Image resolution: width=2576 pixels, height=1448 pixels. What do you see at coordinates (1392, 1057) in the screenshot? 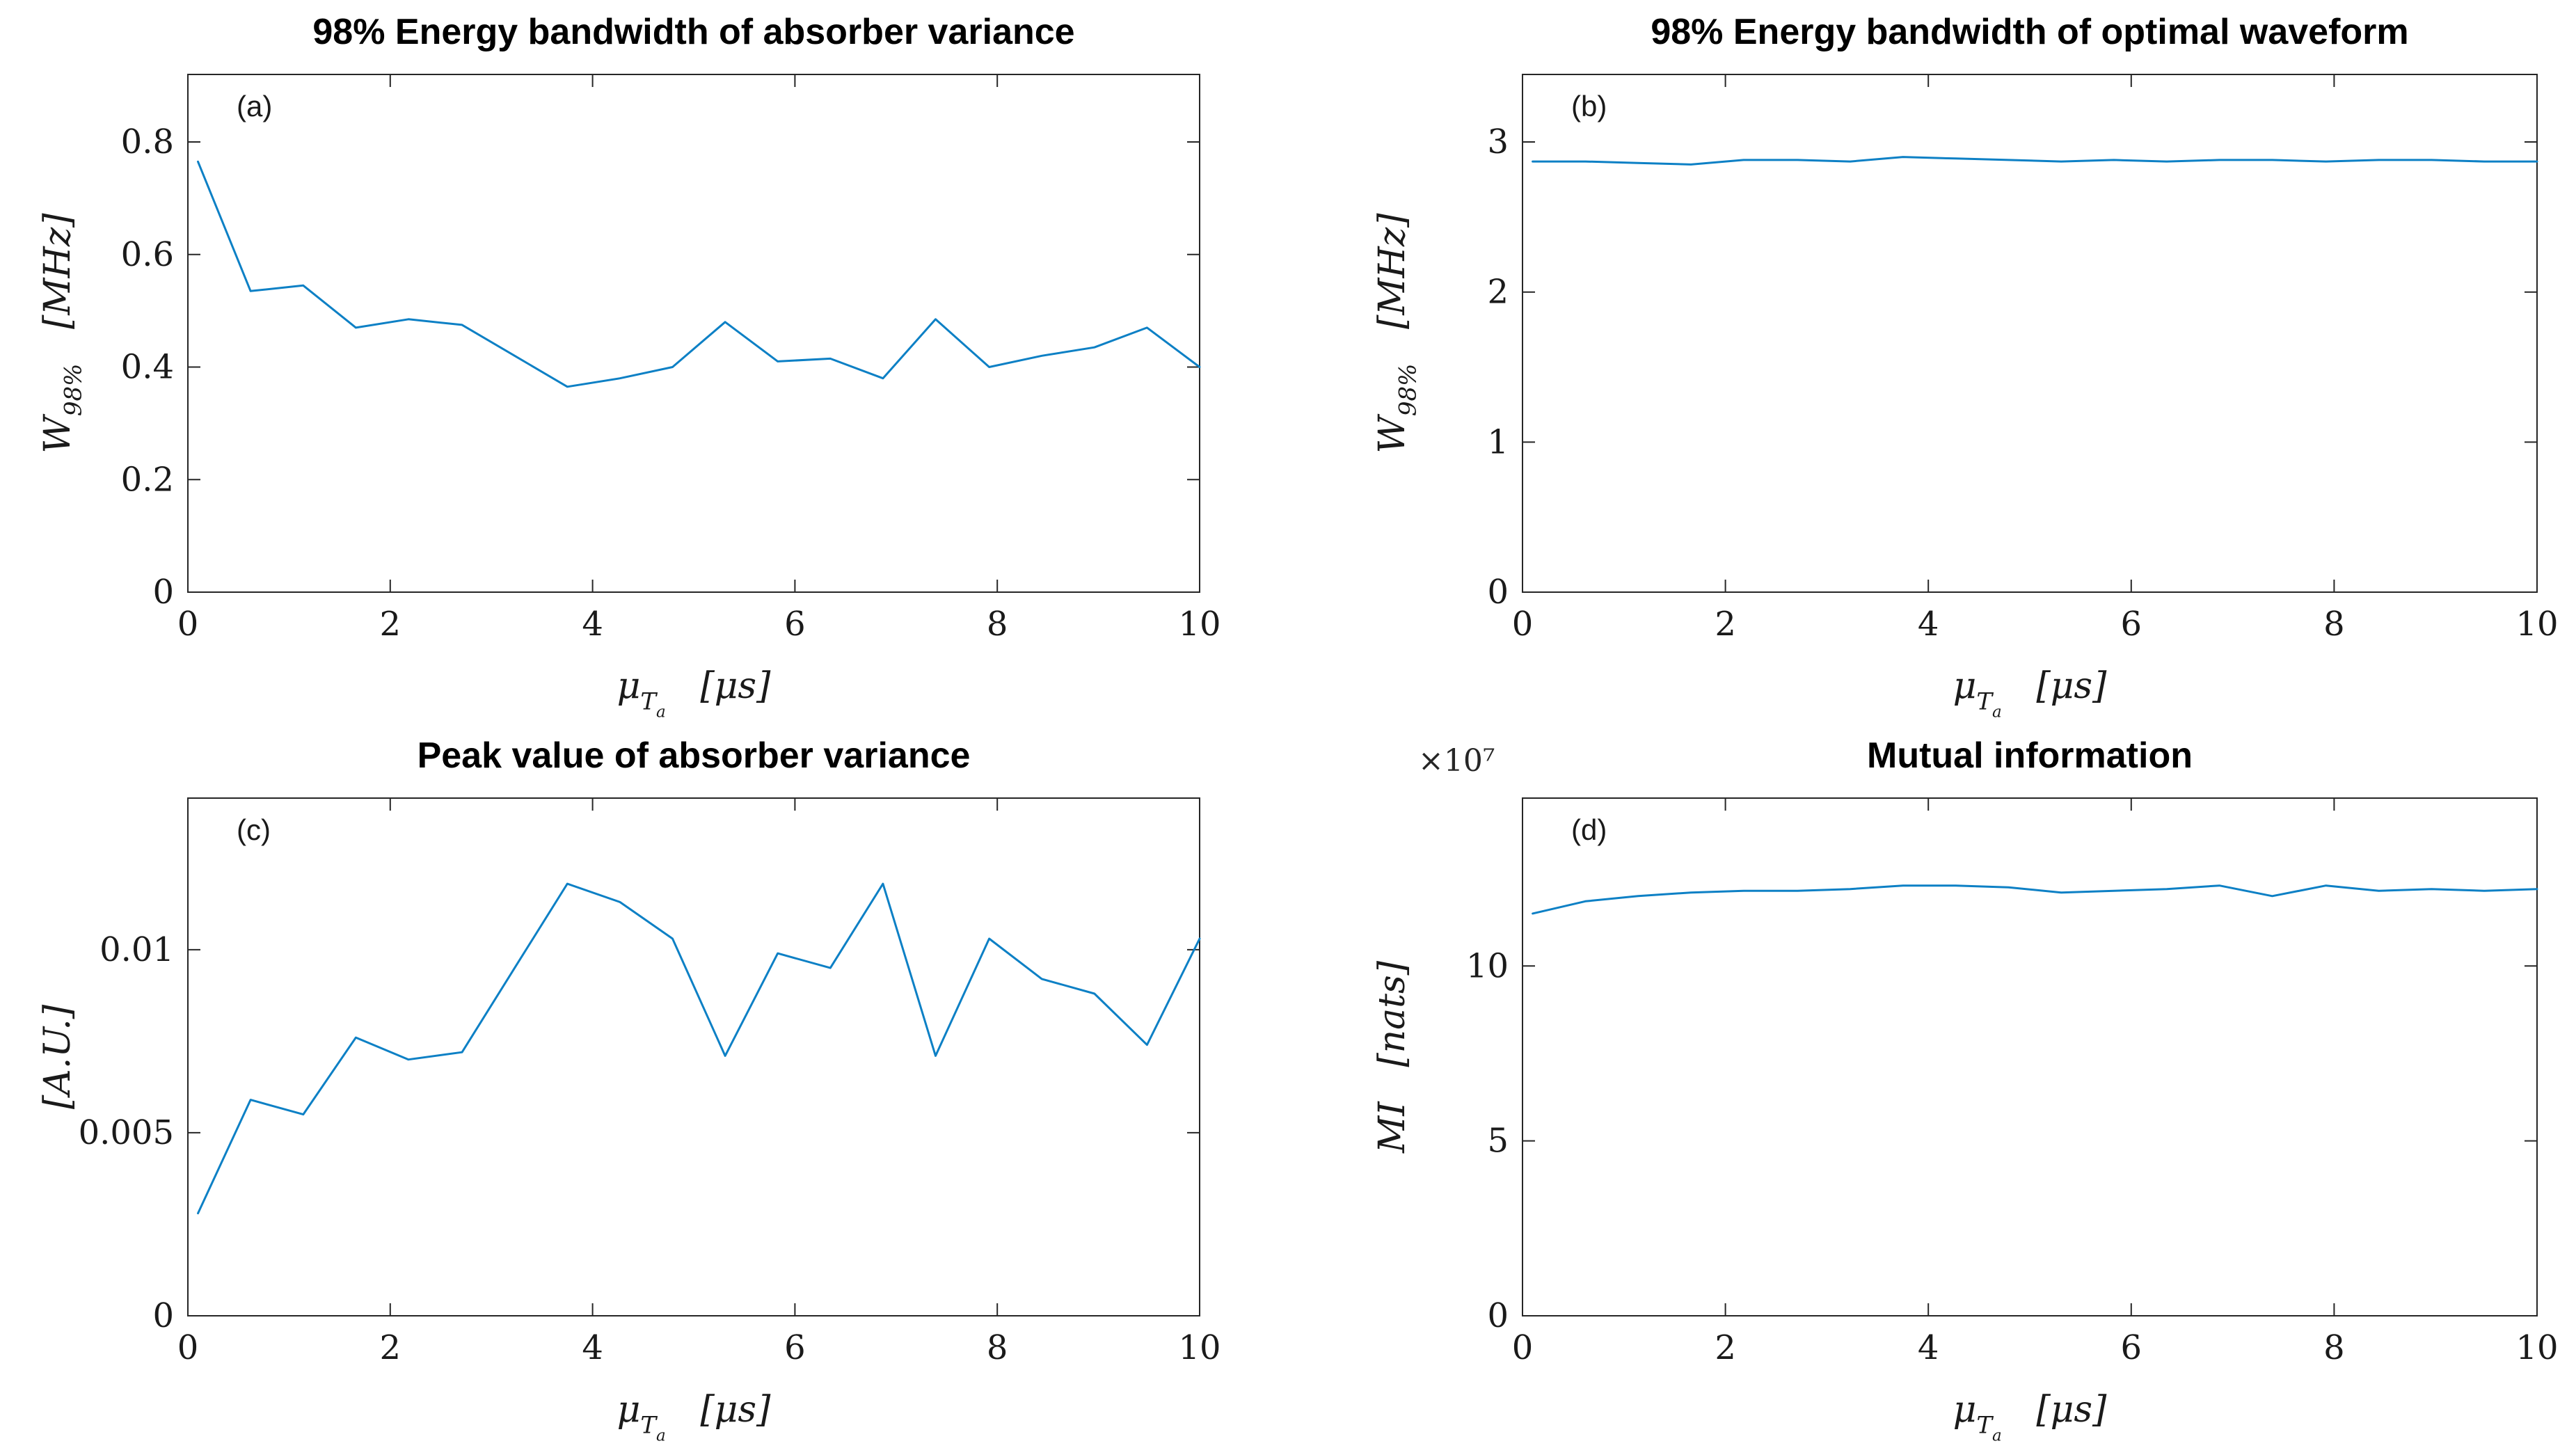
I see `y-axis-label-d: MI [nats]` at bounding box center [1392, 1057].